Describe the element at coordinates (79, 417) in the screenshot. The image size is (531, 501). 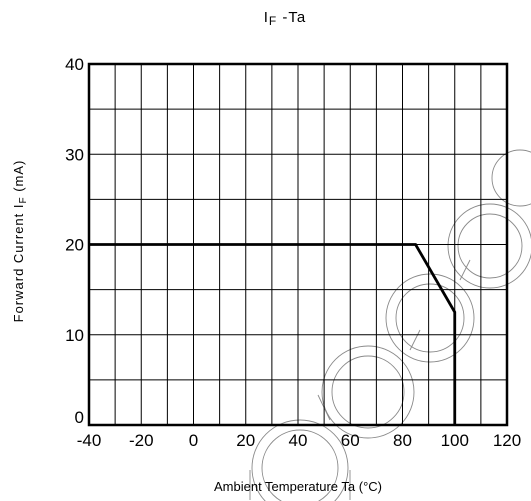
I see `y-tick-label: 0` at that location.